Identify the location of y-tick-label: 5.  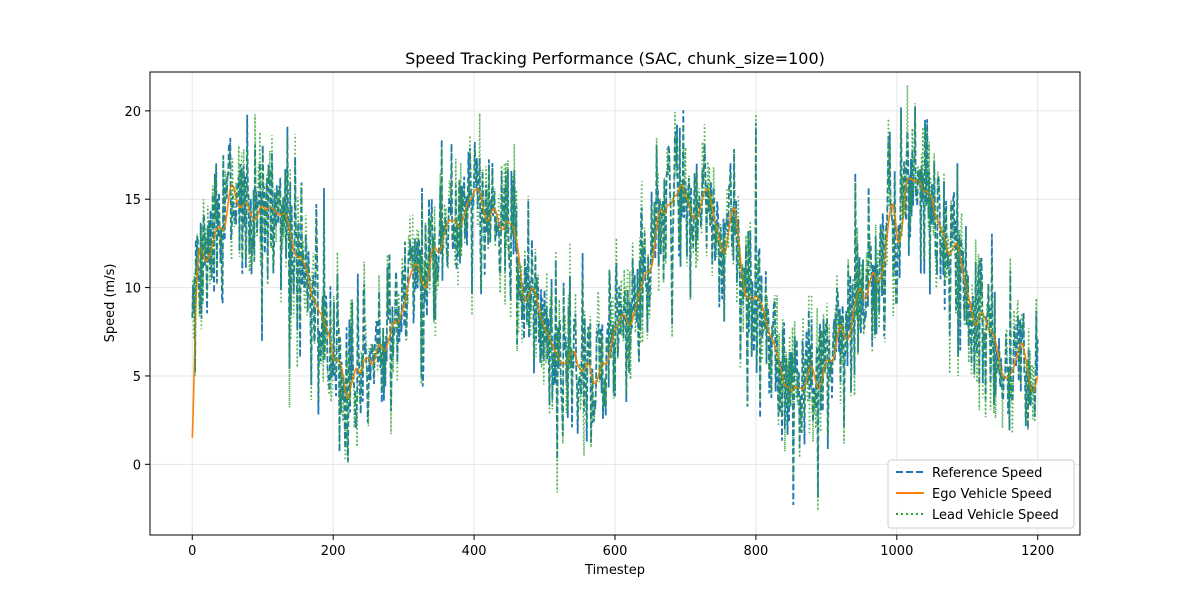
(137, 377).